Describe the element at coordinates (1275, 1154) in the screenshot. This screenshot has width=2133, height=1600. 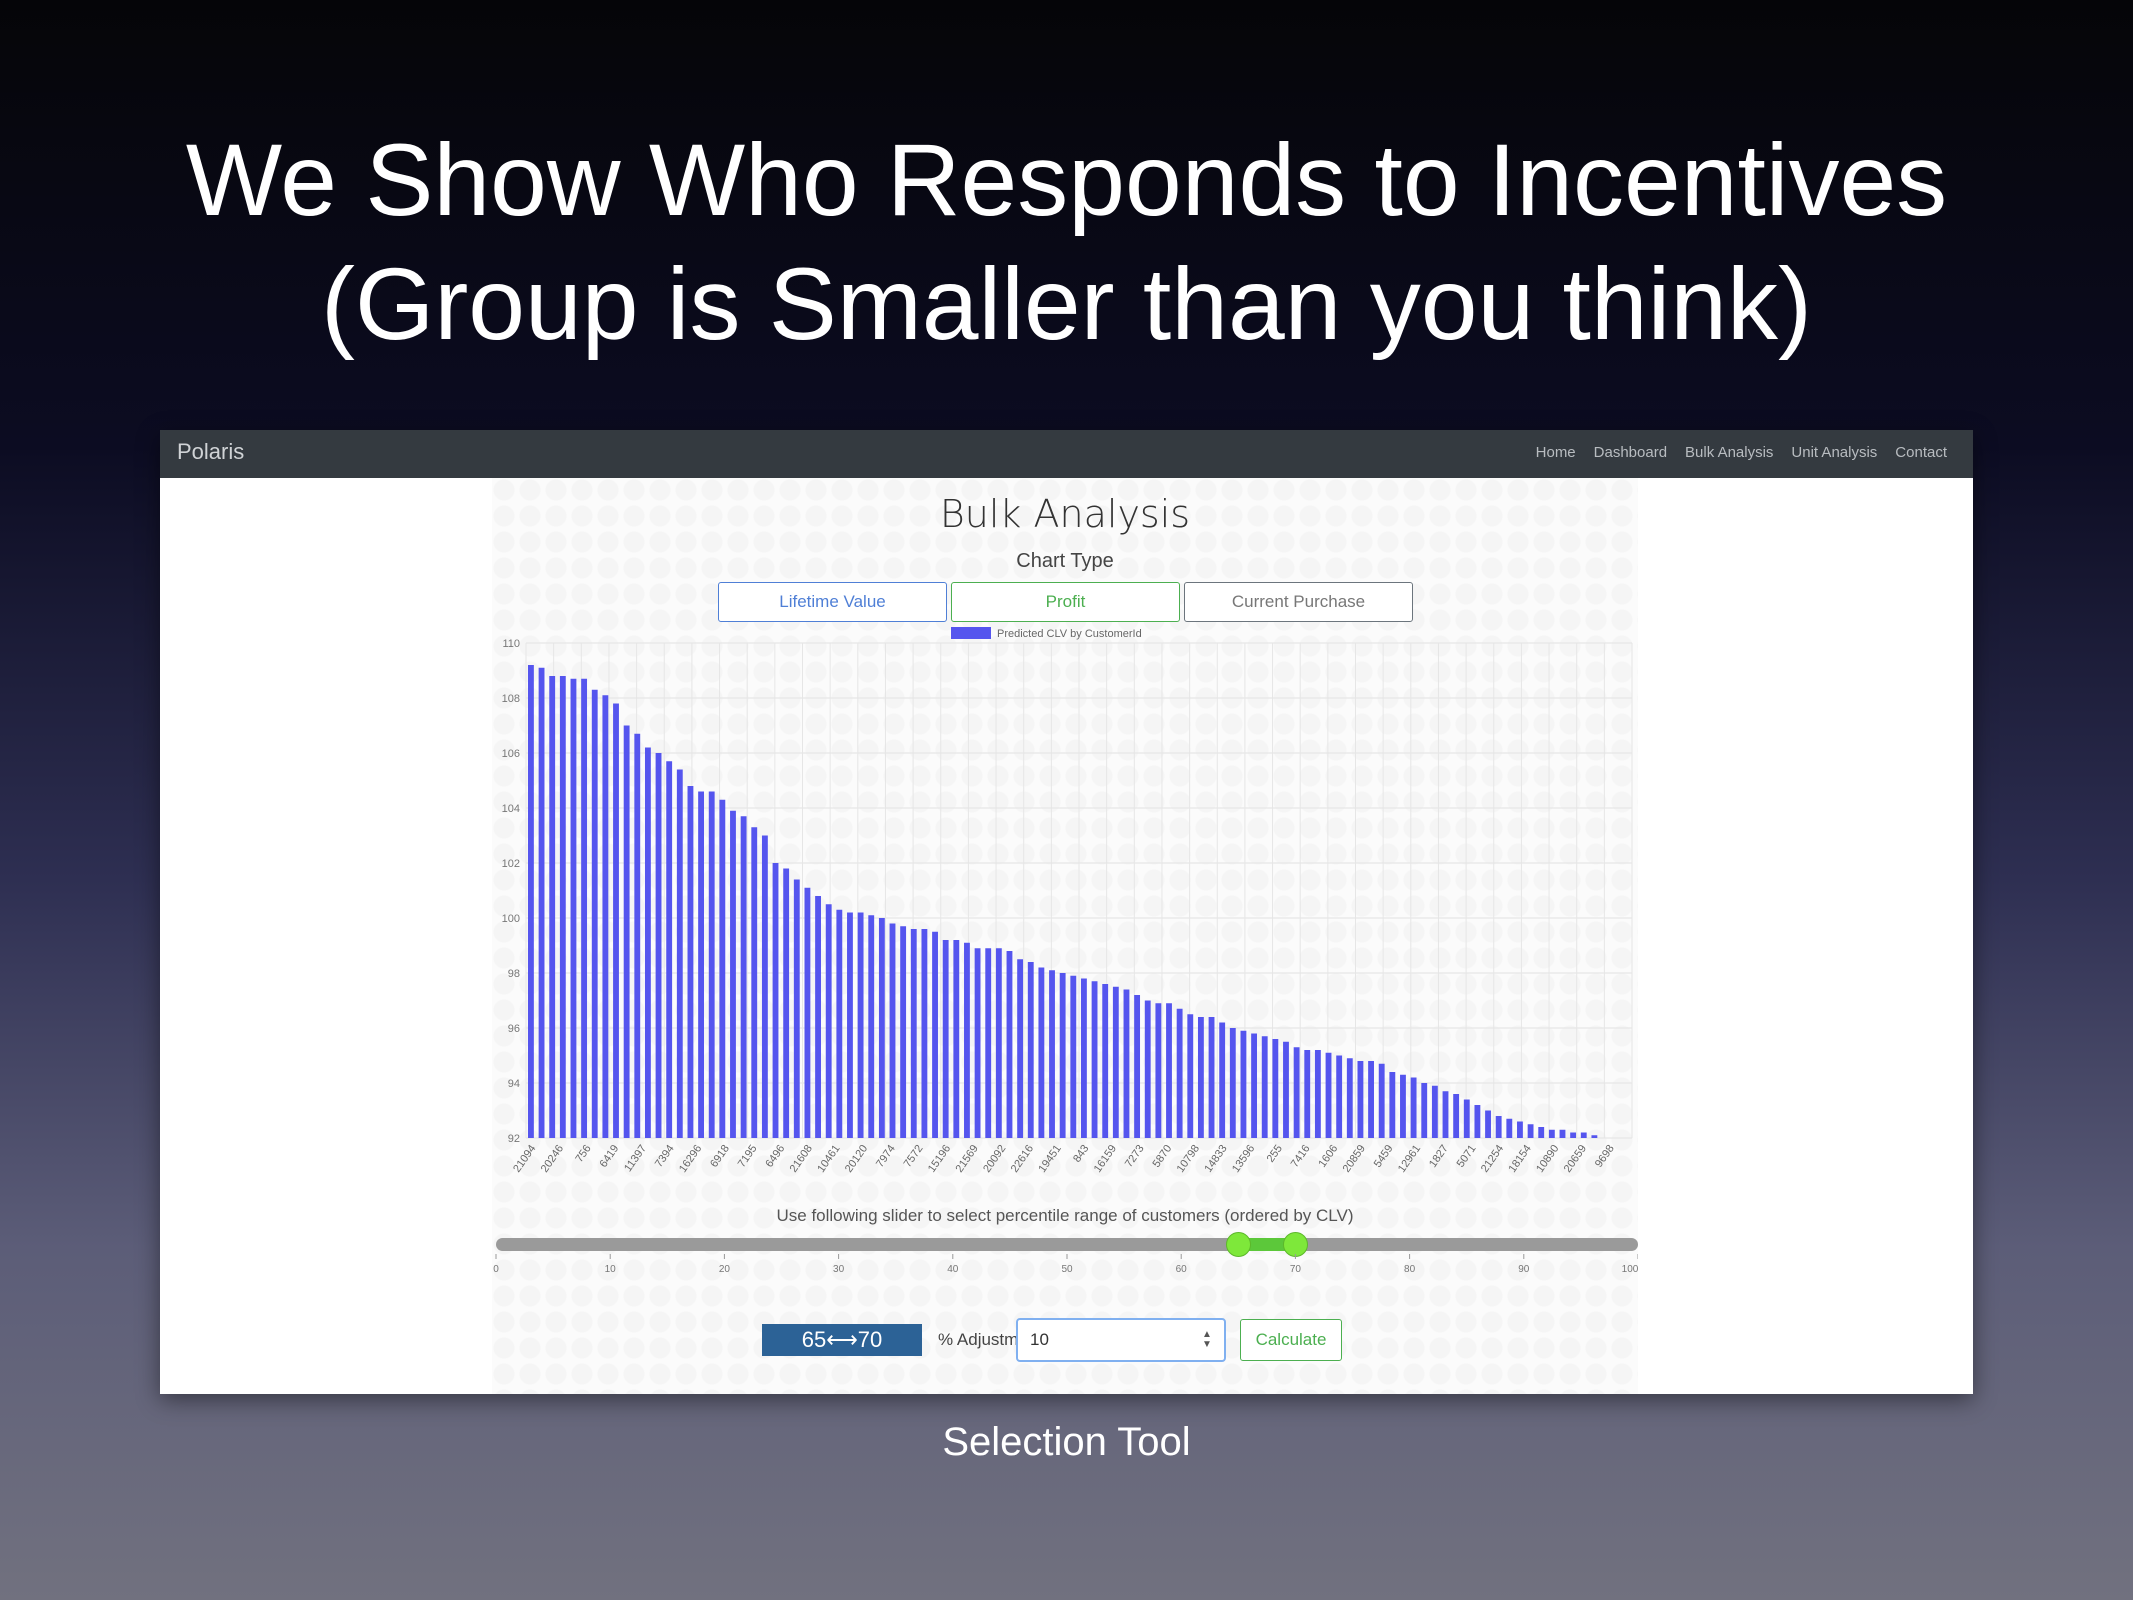
I see `x-tick-label: 255` at that location.